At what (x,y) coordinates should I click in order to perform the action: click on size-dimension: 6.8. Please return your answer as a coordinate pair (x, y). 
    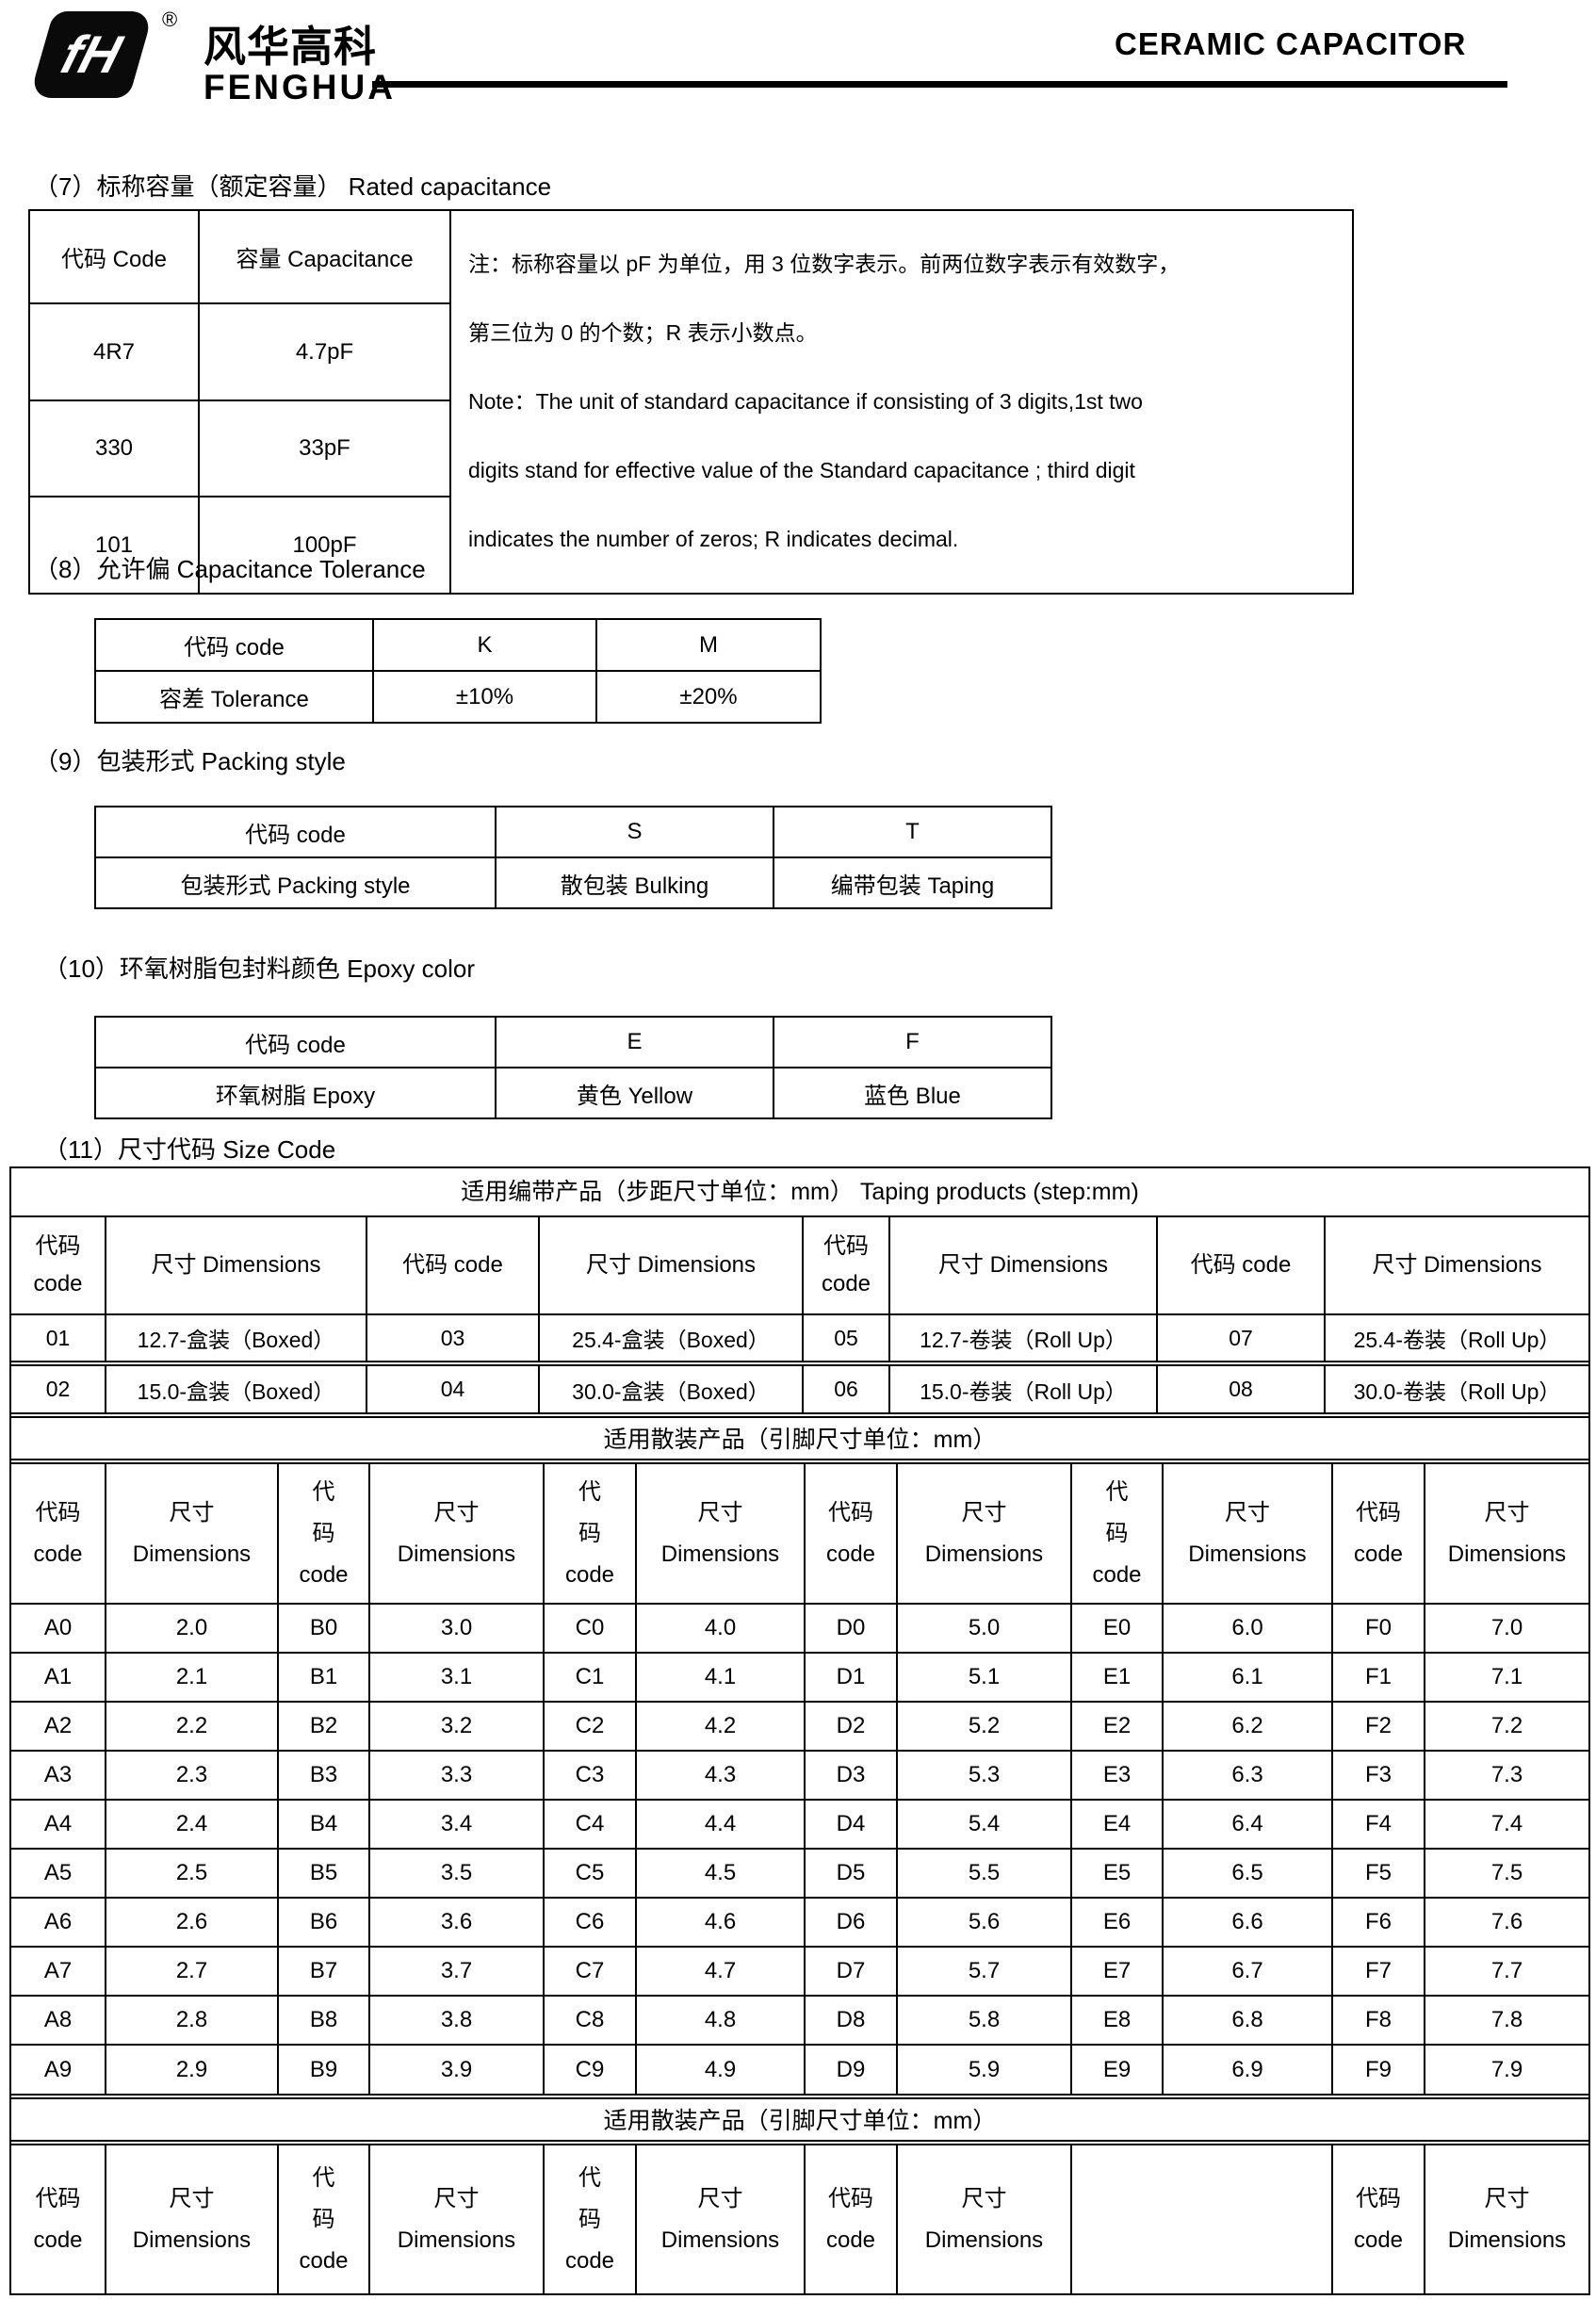
    Looking at the image, I should click on (1247, 2021).